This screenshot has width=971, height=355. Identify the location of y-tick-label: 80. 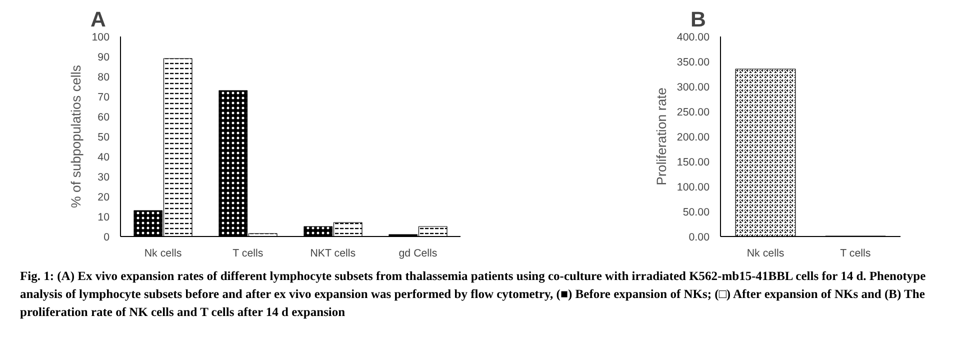
(104, 78).